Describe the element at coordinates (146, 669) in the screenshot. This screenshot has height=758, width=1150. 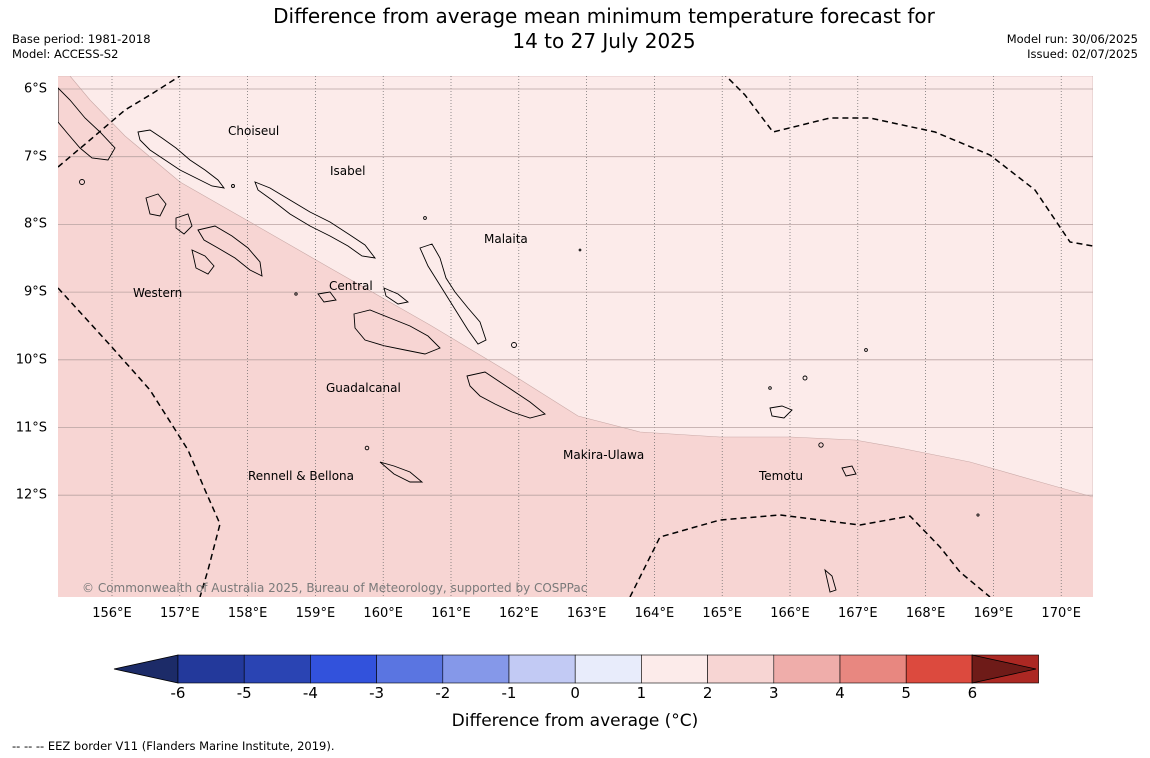
I see `colorbar-under-arrow` at that location.